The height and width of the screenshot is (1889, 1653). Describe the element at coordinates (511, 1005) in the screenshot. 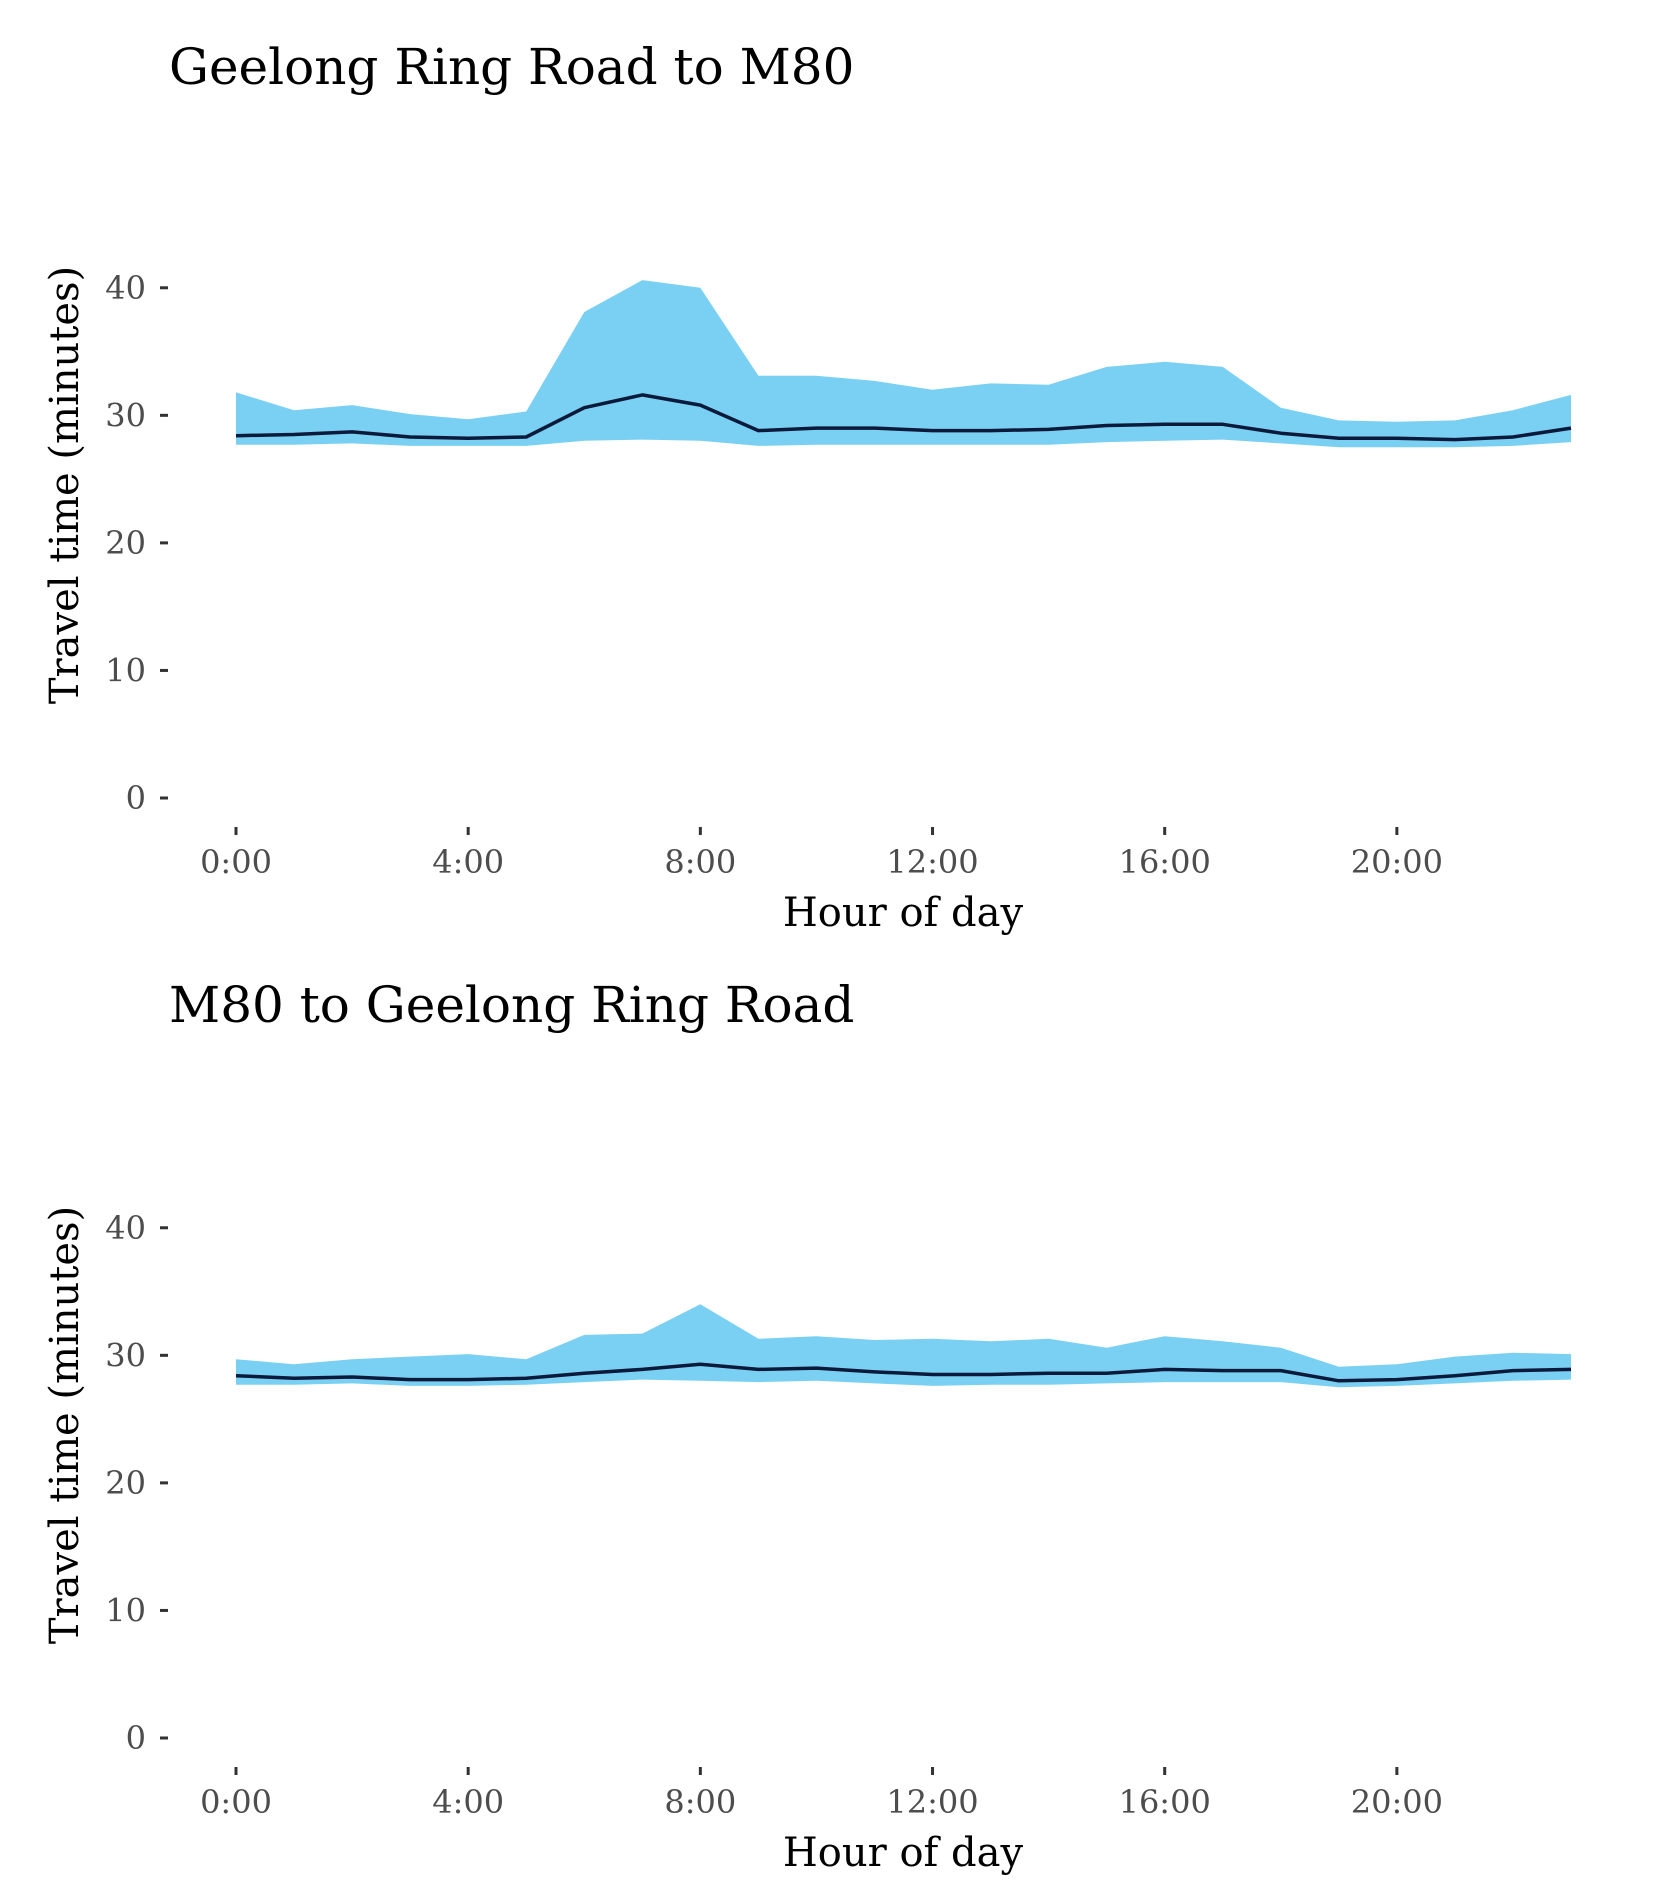

I see `chart-title: M80 to Geelong Ring Road` at that location.